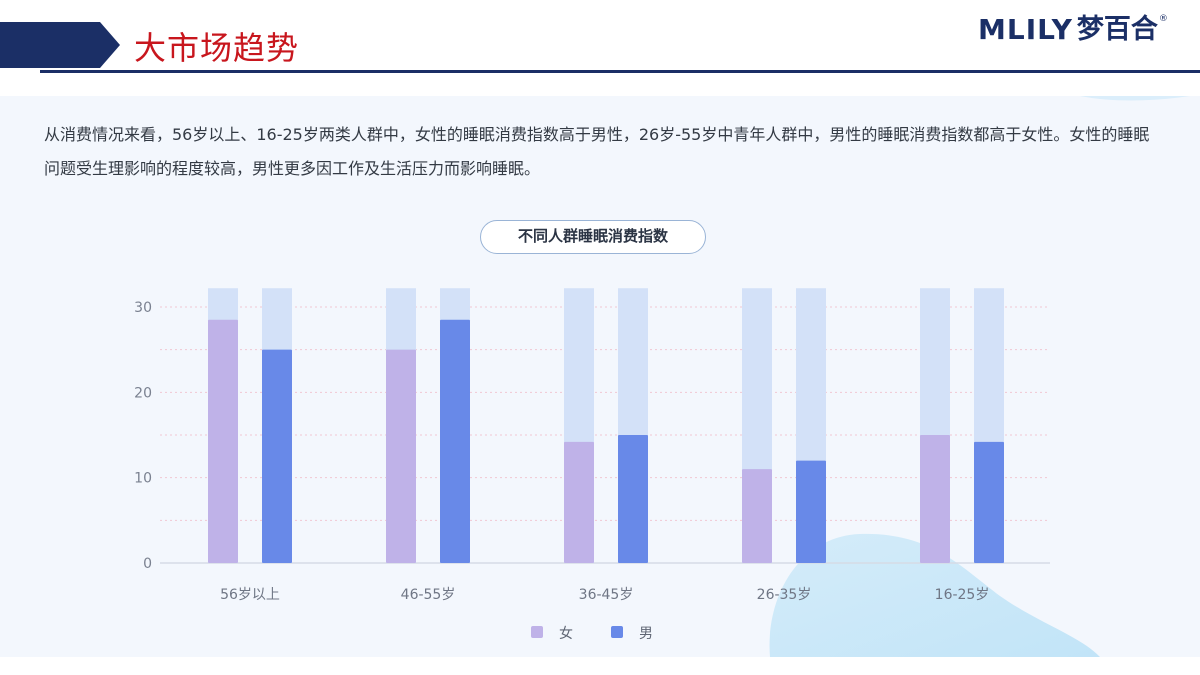 The width and height of the screenshot is (1200, 675). I want to click on y-tick-label: 20, so click(143, 393).